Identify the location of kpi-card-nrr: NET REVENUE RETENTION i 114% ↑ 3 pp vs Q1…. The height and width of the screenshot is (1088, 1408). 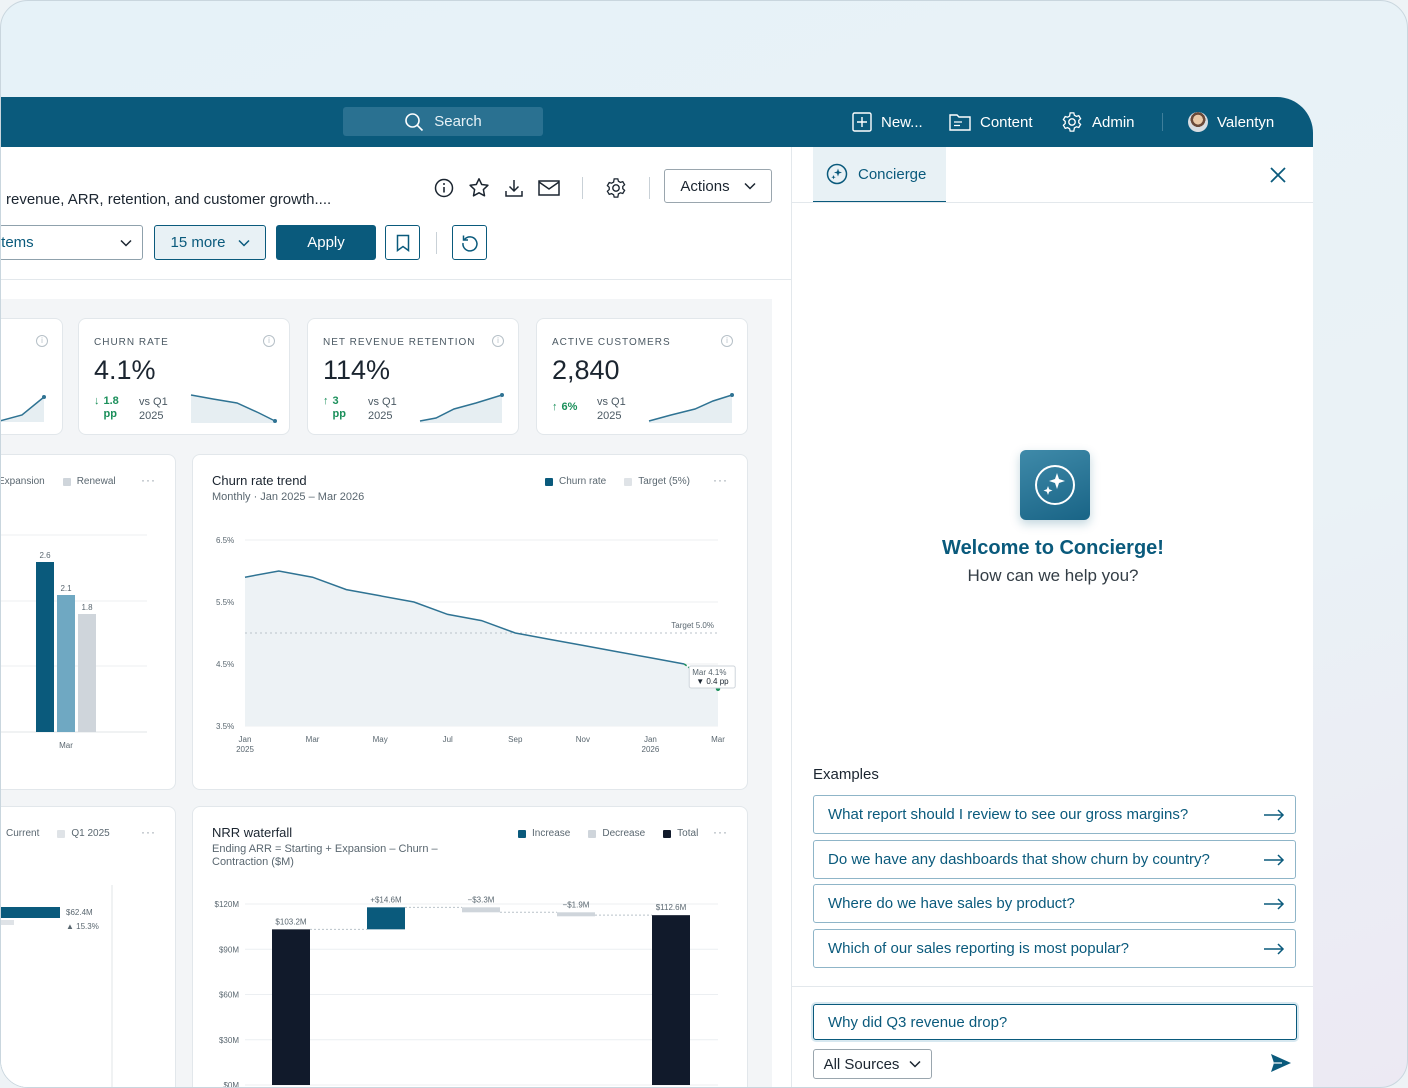
(413, 376).